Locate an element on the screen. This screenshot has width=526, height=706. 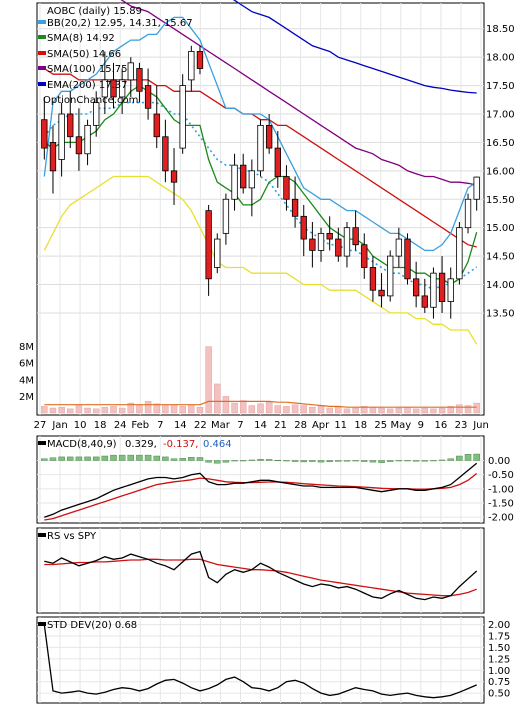
ema200-line is located at coordinates (354, 47).